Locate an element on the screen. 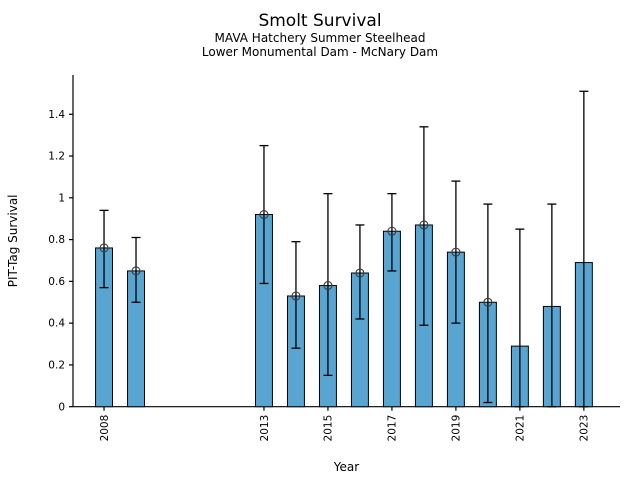 The width and height of the screenshot is (640, 480). point-marker-2015 is located at coordinates (328, 286).